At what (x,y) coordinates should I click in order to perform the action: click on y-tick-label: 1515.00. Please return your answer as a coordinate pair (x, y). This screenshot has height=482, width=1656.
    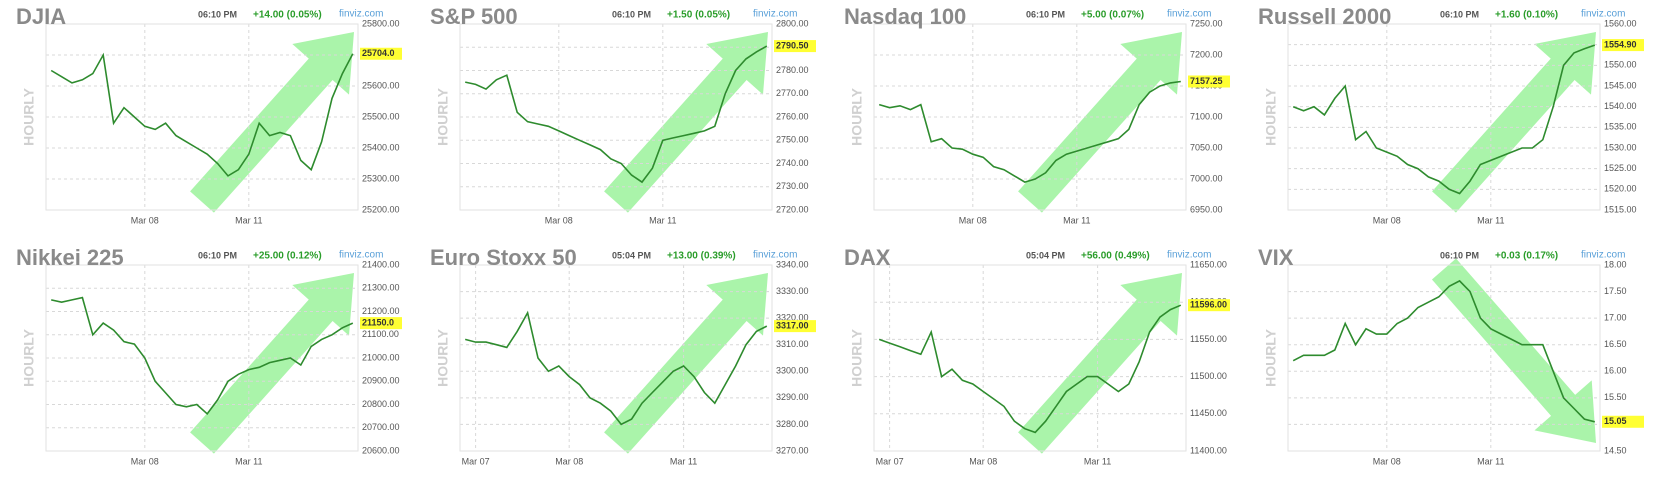
    Looking at the image, I should click on (1620, 209).